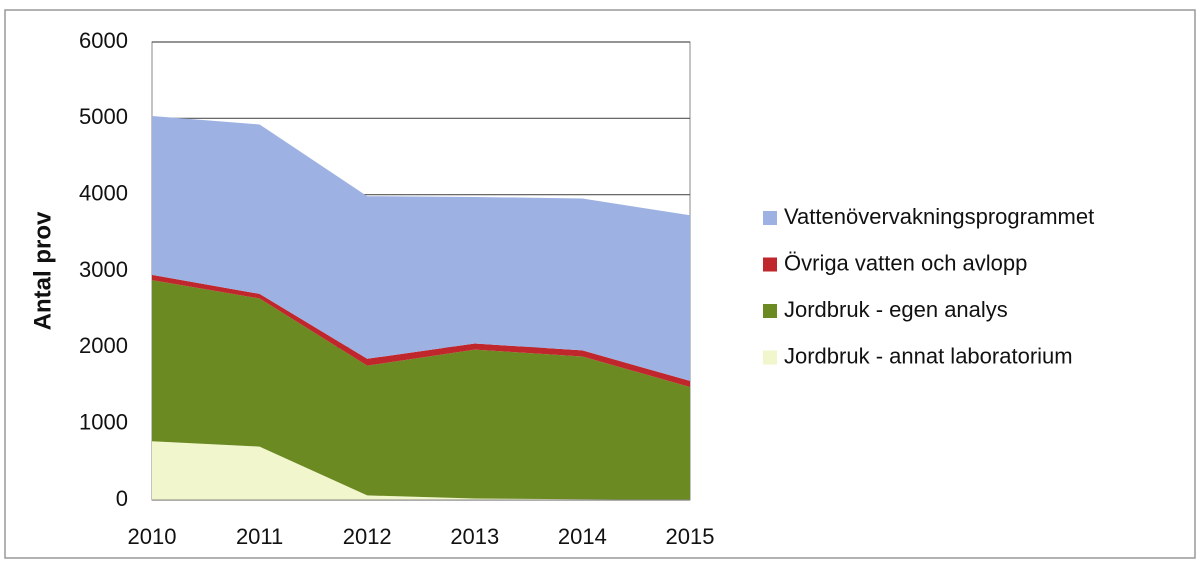  What do you see at coordinates (122, 498) in the screenshot?
I see `y-tick-label: 0` at bounding box center [122, 498].